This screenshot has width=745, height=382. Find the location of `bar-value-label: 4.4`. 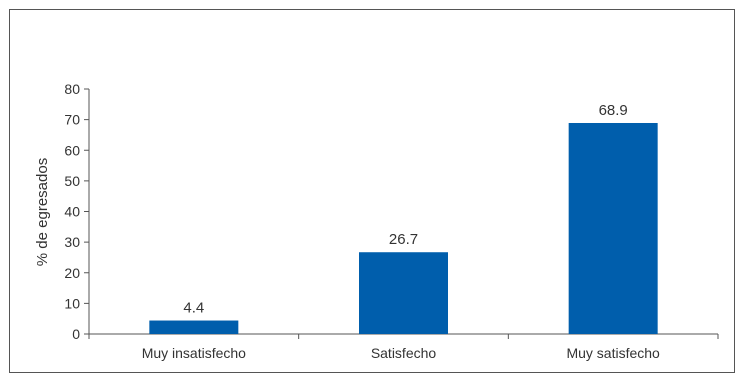

bar-value-label: 4.4 is located at coordinates (193, 308).